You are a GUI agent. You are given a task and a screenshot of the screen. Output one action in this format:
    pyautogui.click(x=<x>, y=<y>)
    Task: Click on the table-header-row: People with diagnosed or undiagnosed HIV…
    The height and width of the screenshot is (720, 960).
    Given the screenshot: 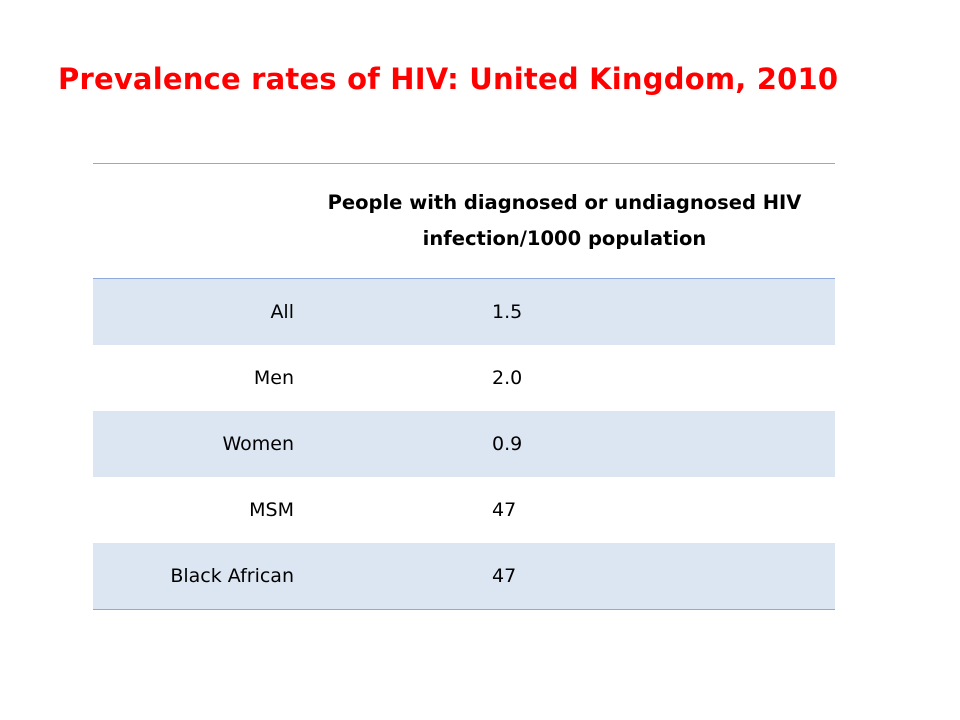 What is the action you would take?
    pyautogui.click(x=464, y=221)
    